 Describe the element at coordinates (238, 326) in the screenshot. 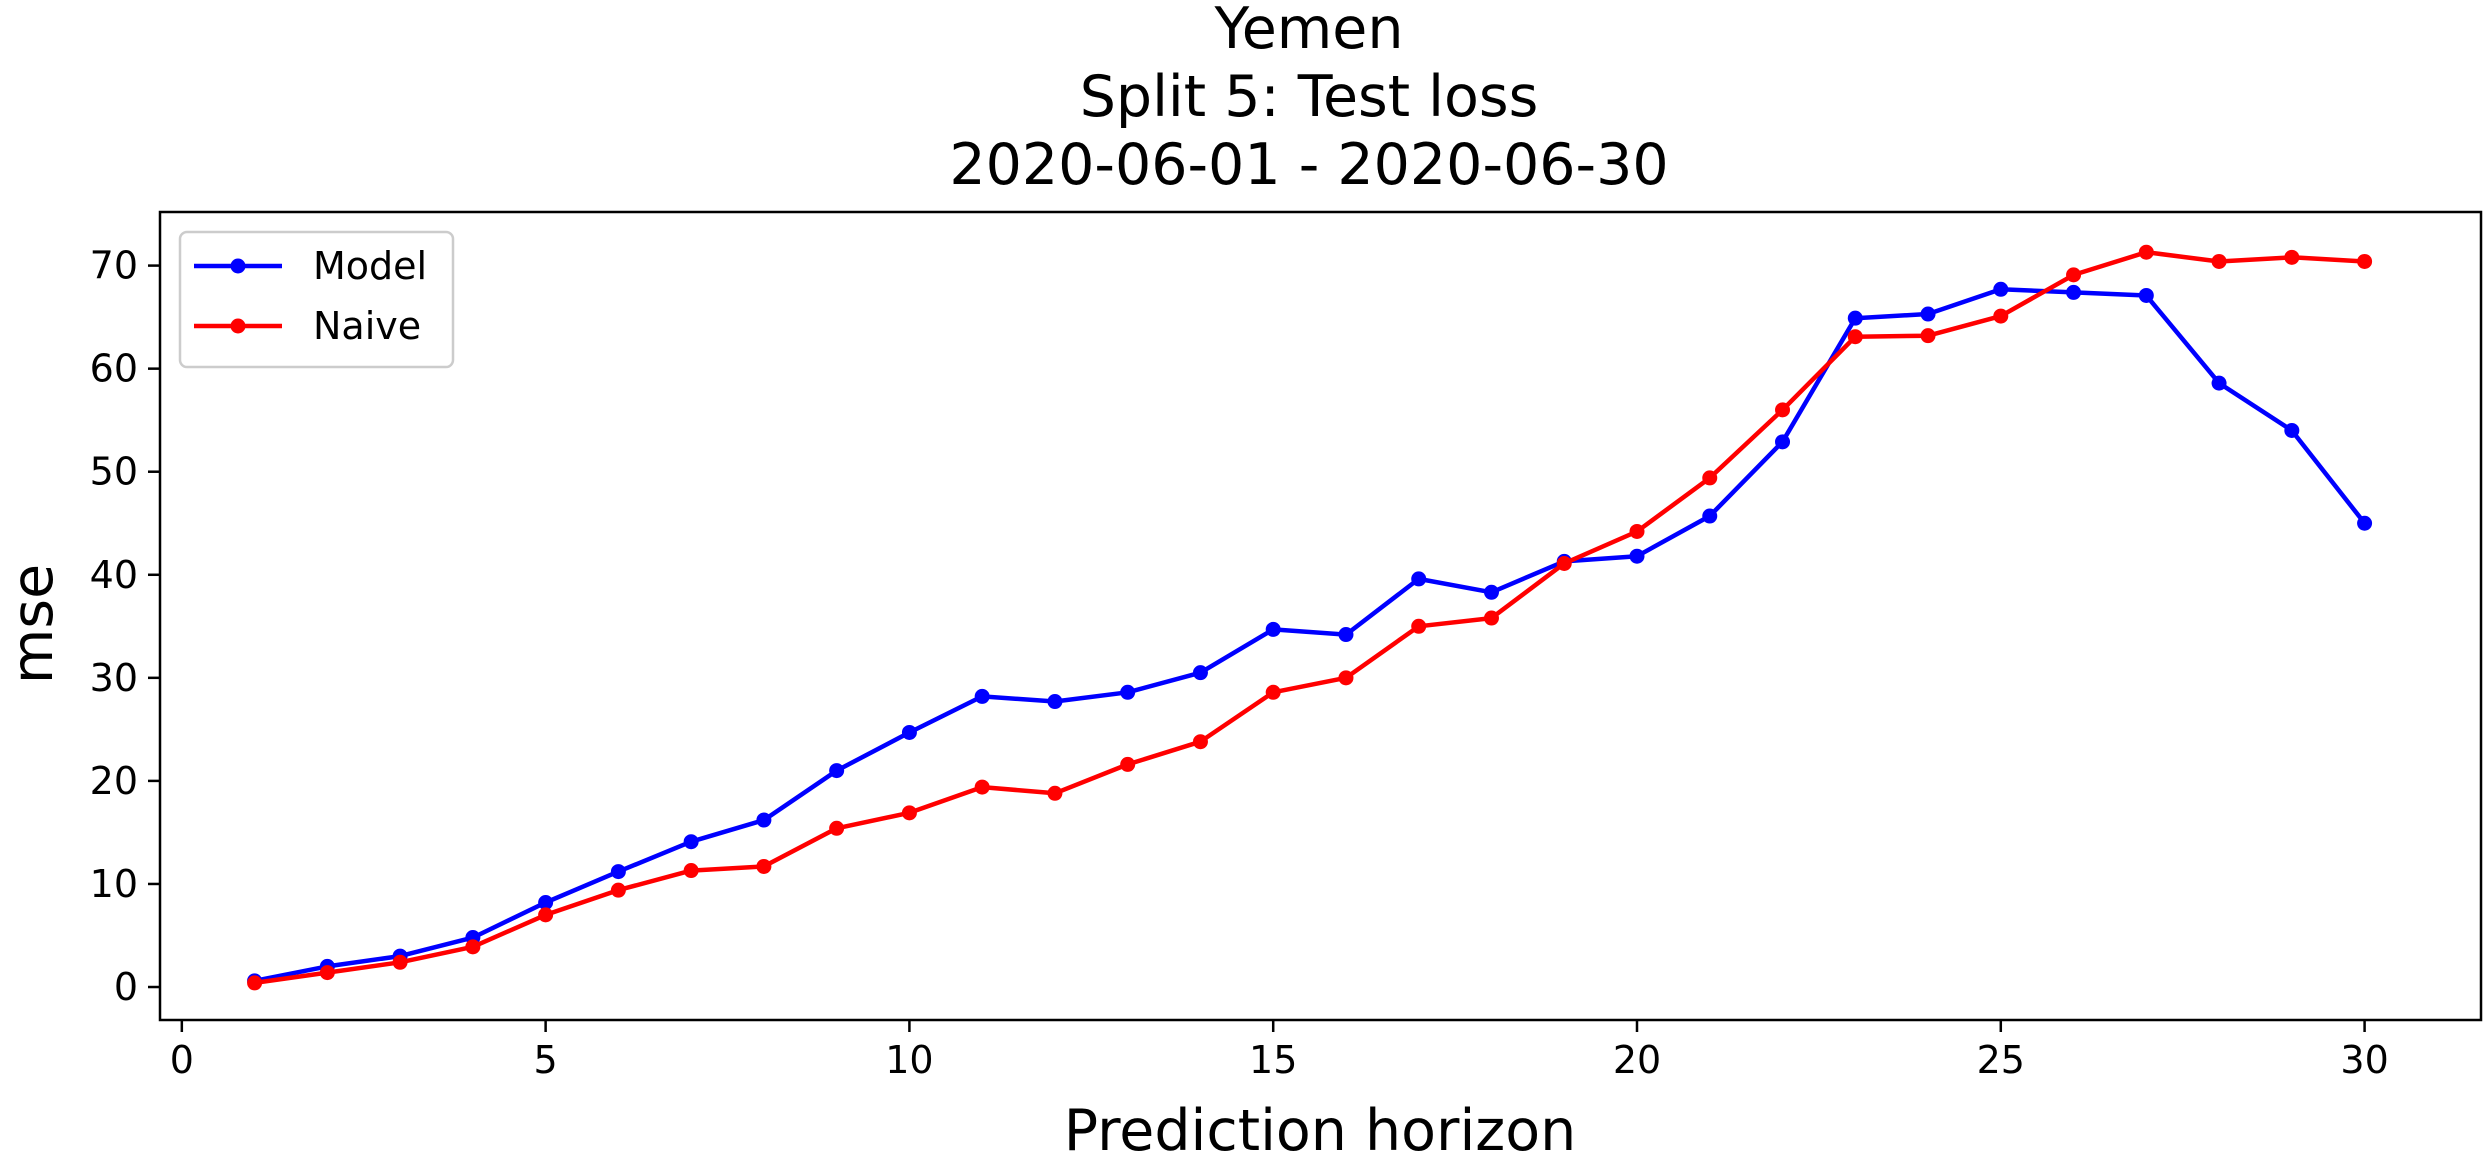

I see `legend-marker-naive` at that location.